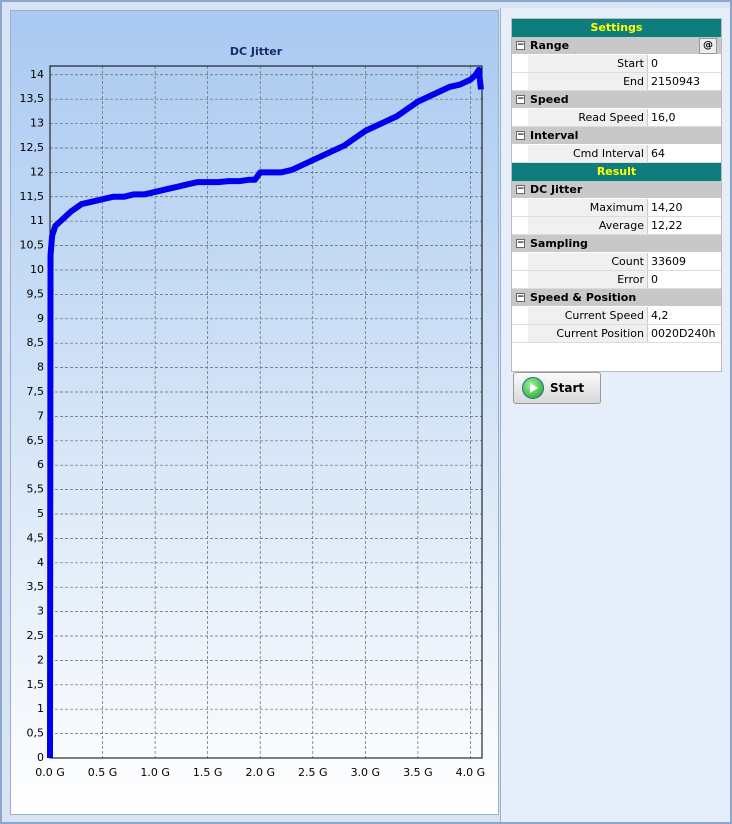 Image resolution: width=732 pixels, height=824 pixels. Describe the element at coordinates (588, 333) in the screenshot. I see `property-name: Current Position` at that location.